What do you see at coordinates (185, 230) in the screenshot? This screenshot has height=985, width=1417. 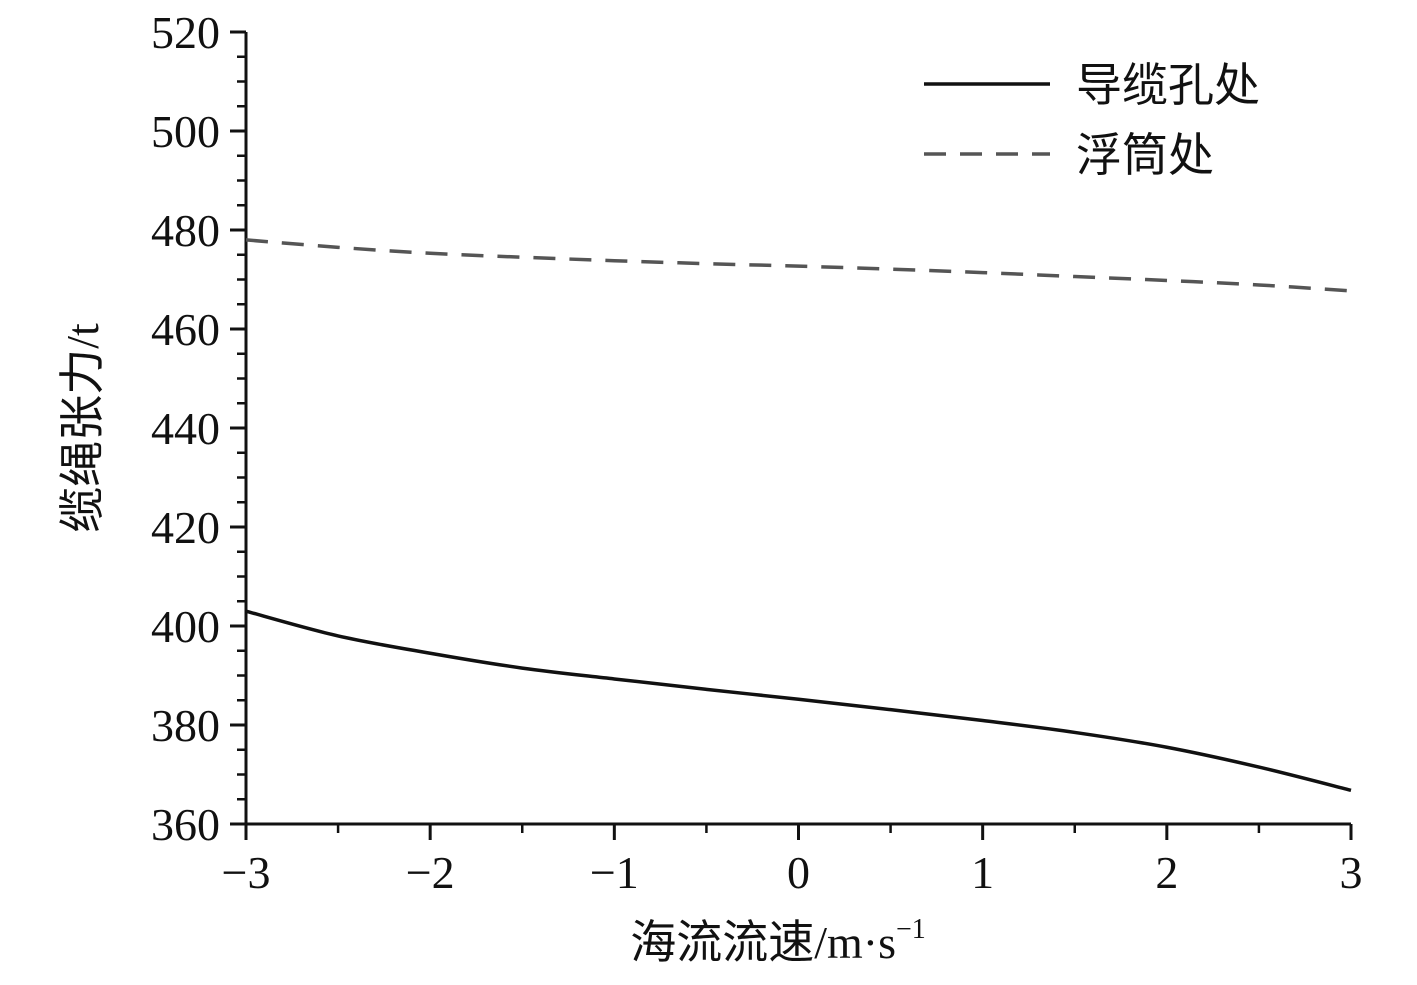 I see `y-tick-label: 480` at bounding box center [185, 230].